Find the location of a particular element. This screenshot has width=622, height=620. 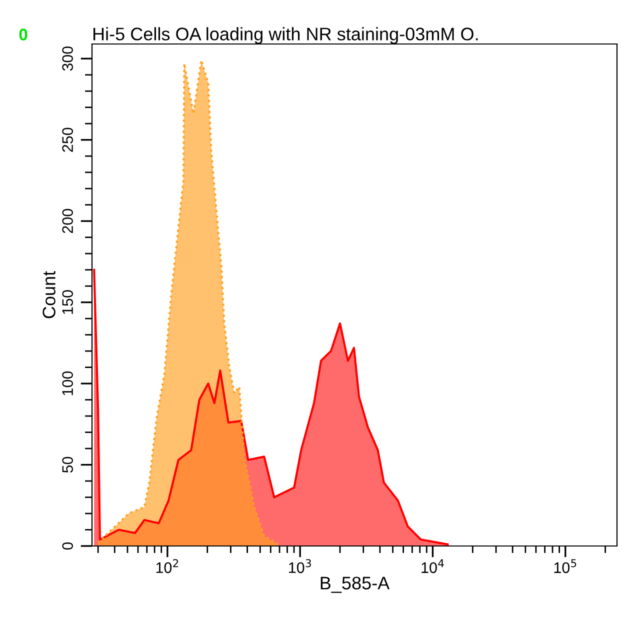

y-tick-label: 200 is located at coordinates (68, 221).